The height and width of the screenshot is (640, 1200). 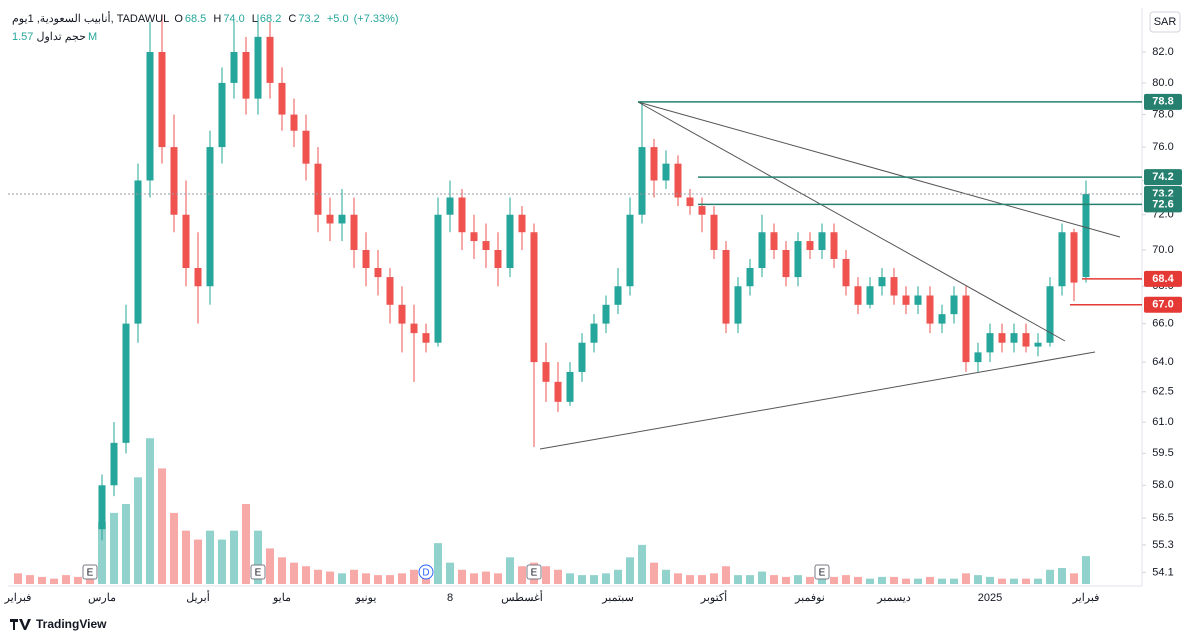 I want to click on y-tick-label: 76.0, so click(x=1162, y=147).